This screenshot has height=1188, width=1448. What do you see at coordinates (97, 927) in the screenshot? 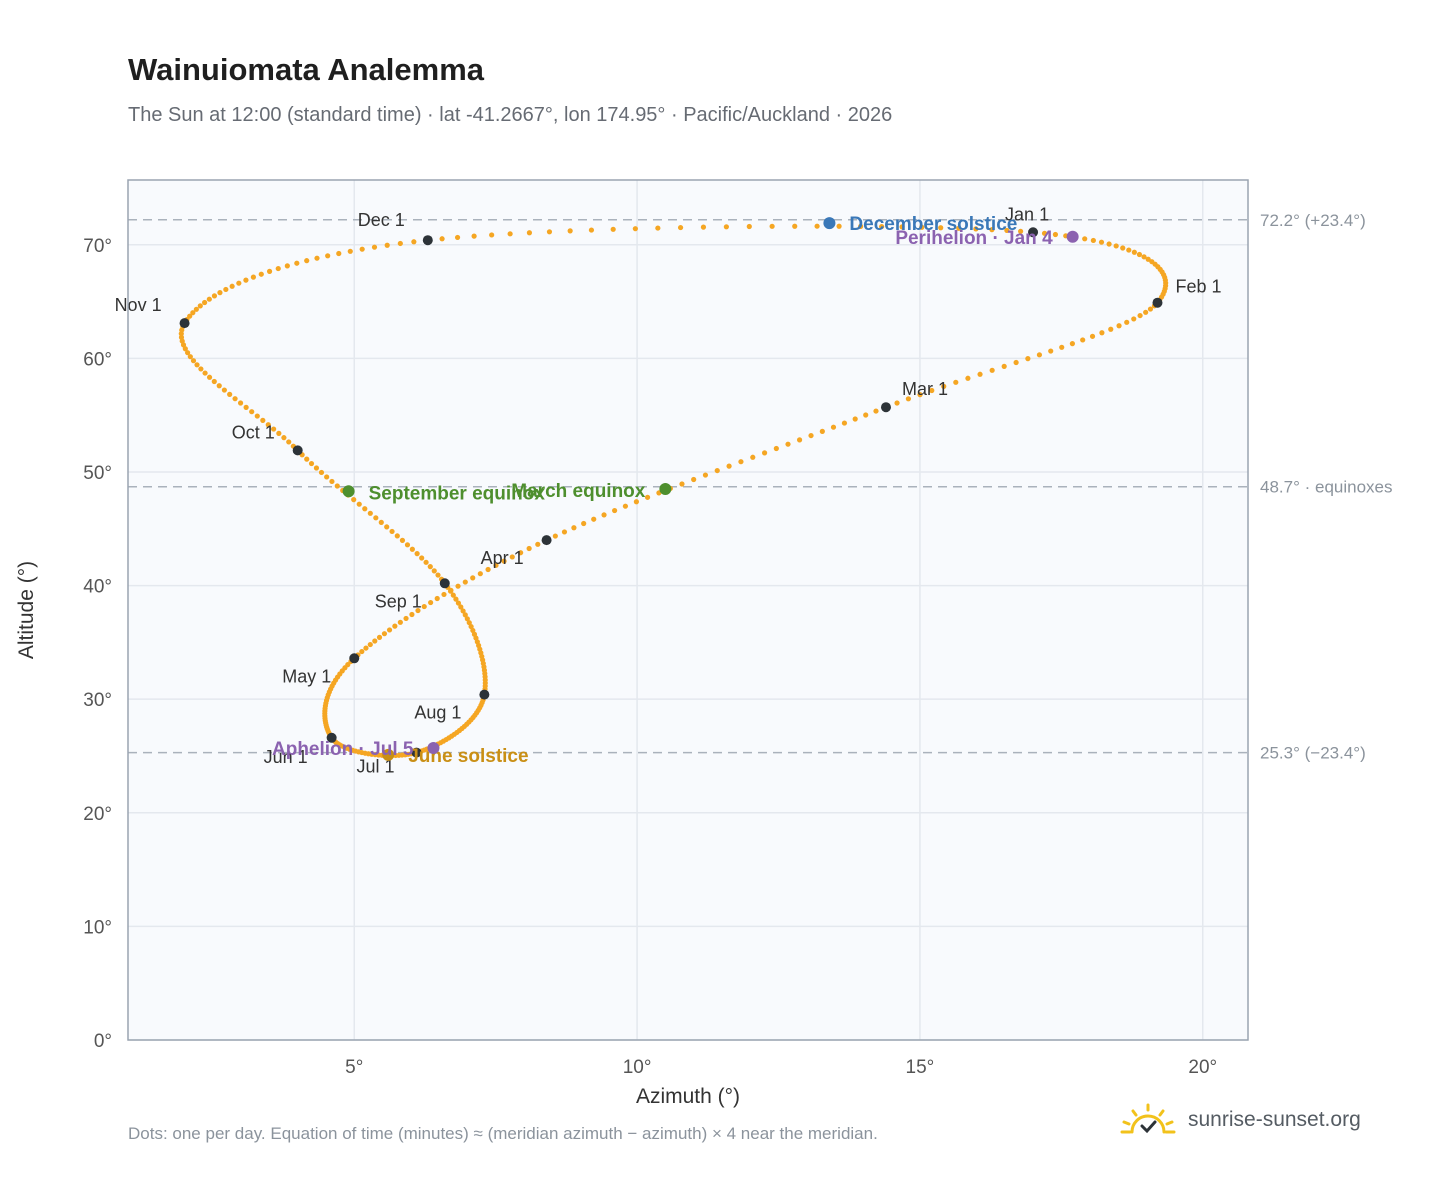
I see `y-tick-label: 10°` at bounding box center [97, 927].